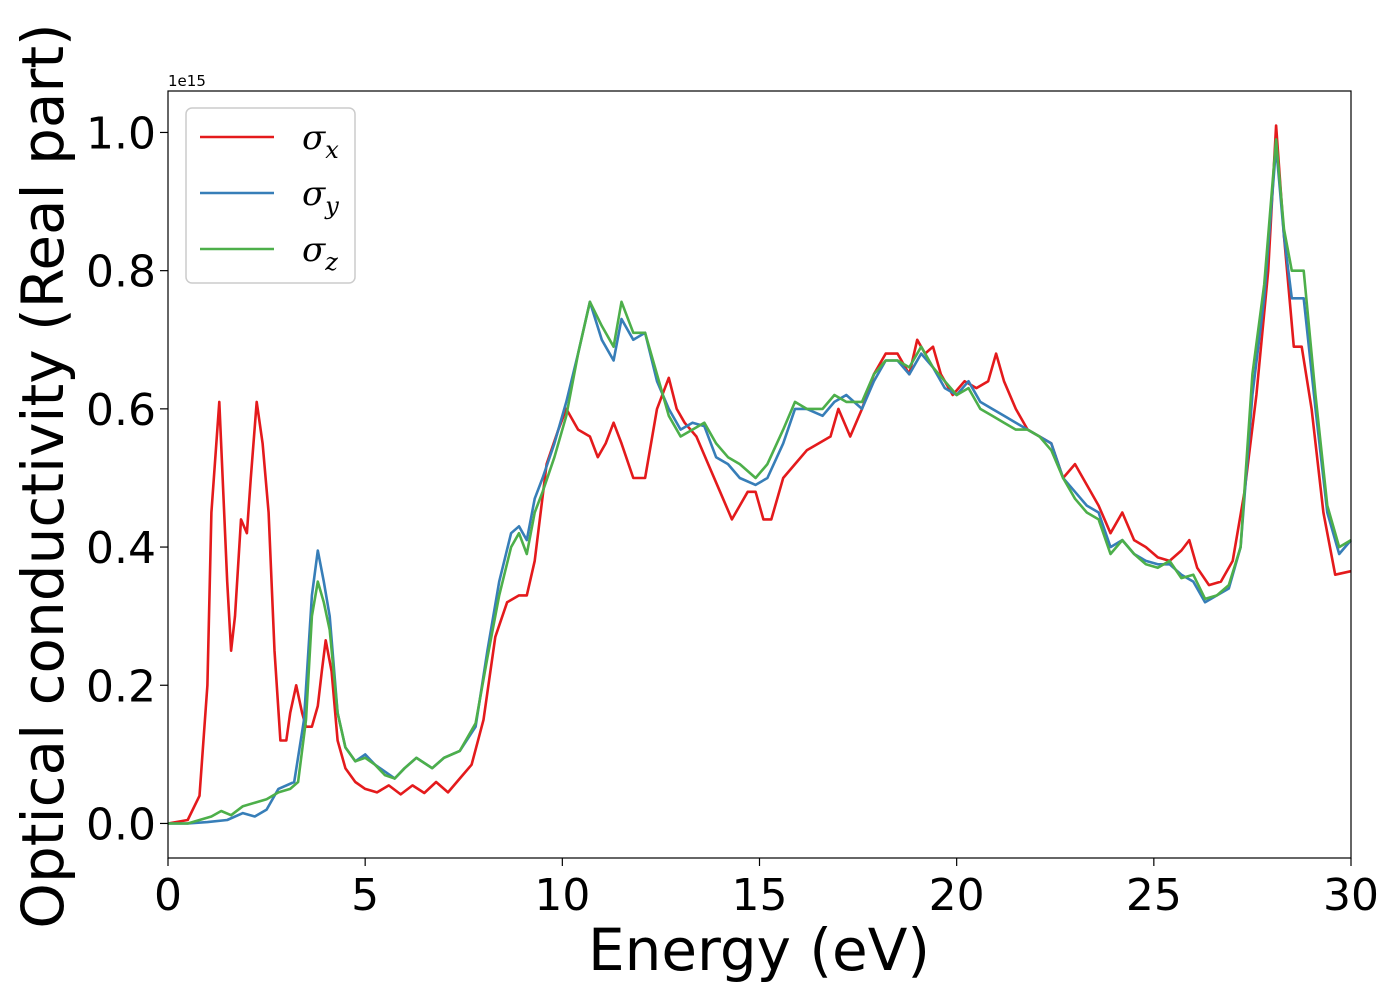 This screenshot has width=1400, height=1000. I want to click on x-tick-label: 30, so click(1351, 895).